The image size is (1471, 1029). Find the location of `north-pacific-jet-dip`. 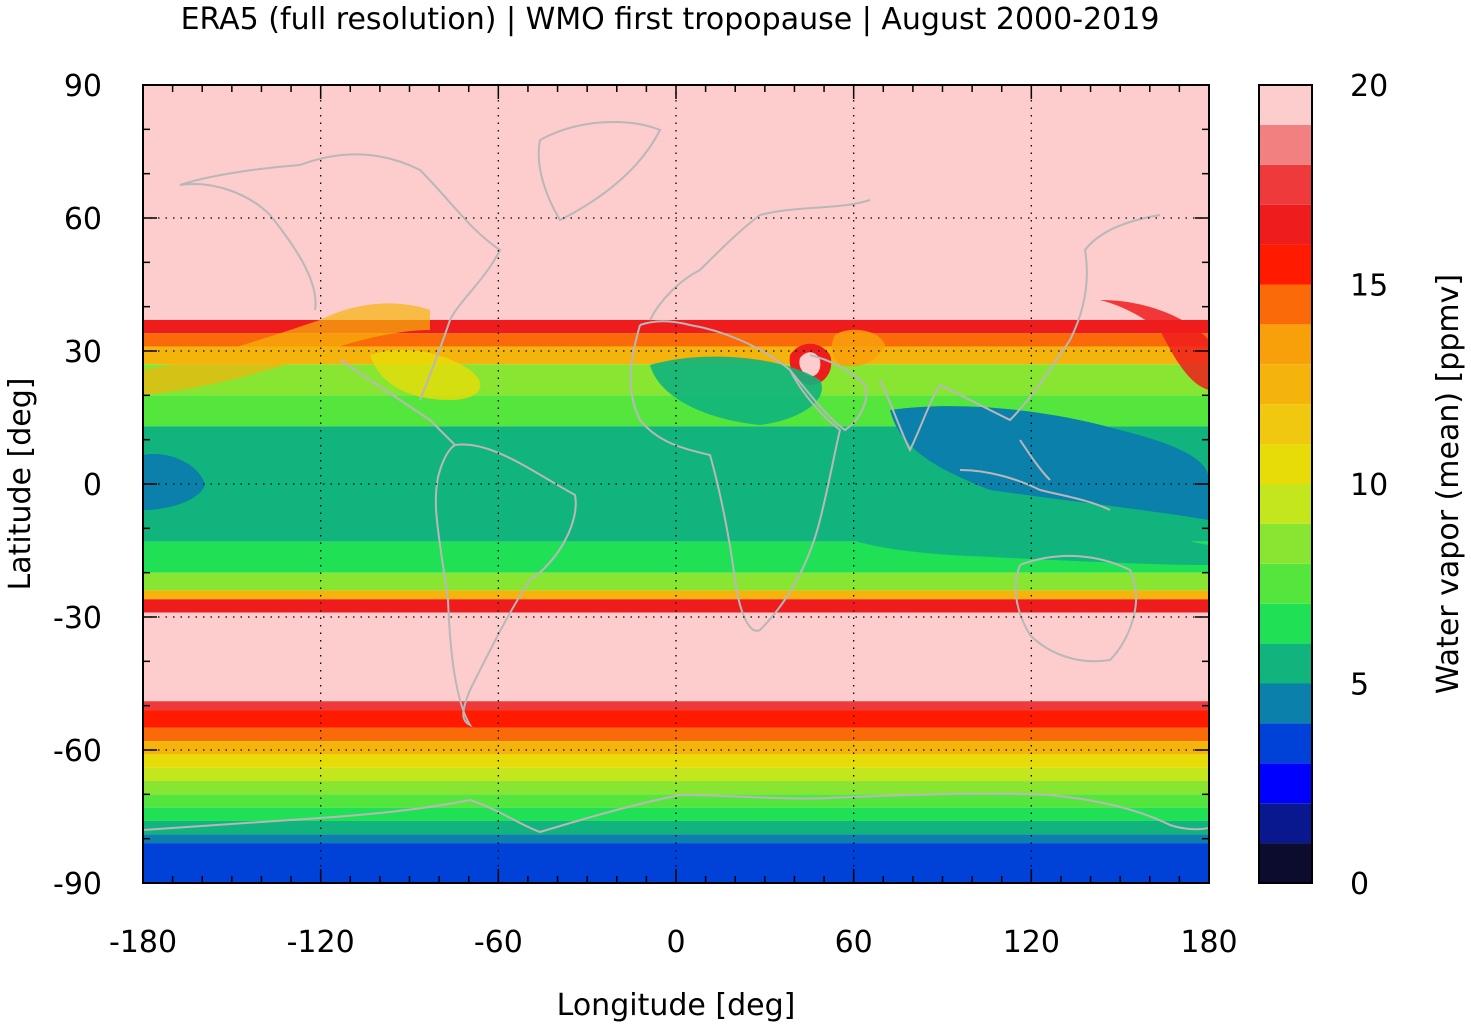

north-pacific-jet-dip is located at coordinates (286, 349).